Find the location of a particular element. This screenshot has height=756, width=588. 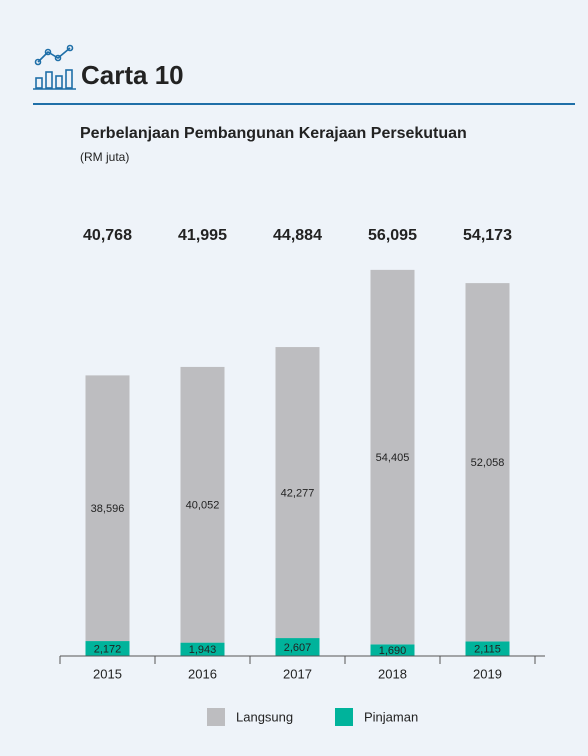

value-label: 52,058 is located at coordinates (488, 463).